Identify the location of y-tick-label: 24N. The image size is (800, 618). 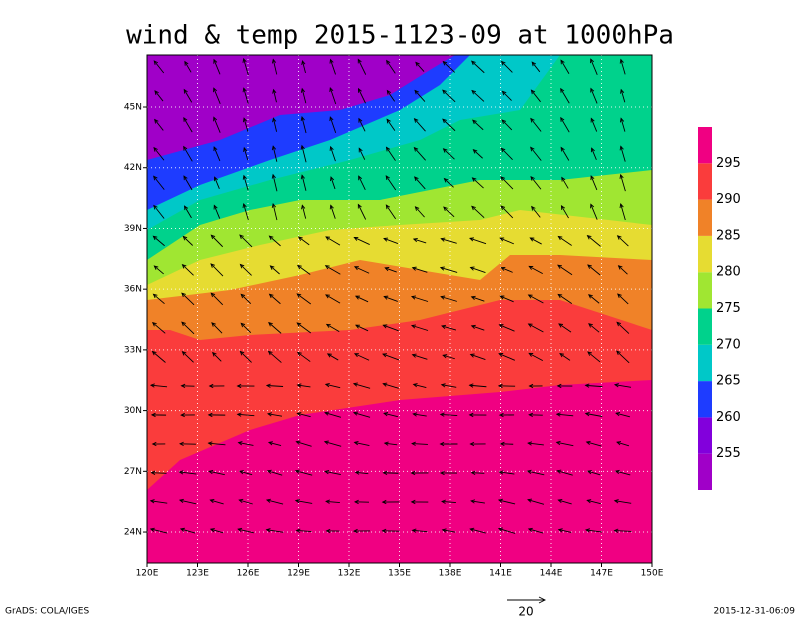
(133, 533).